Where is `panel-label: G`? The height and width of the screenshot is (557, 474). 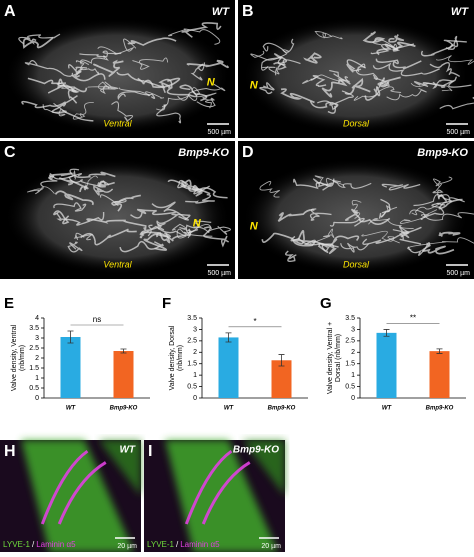
panel-label: G is located at coordinates (326, 303).